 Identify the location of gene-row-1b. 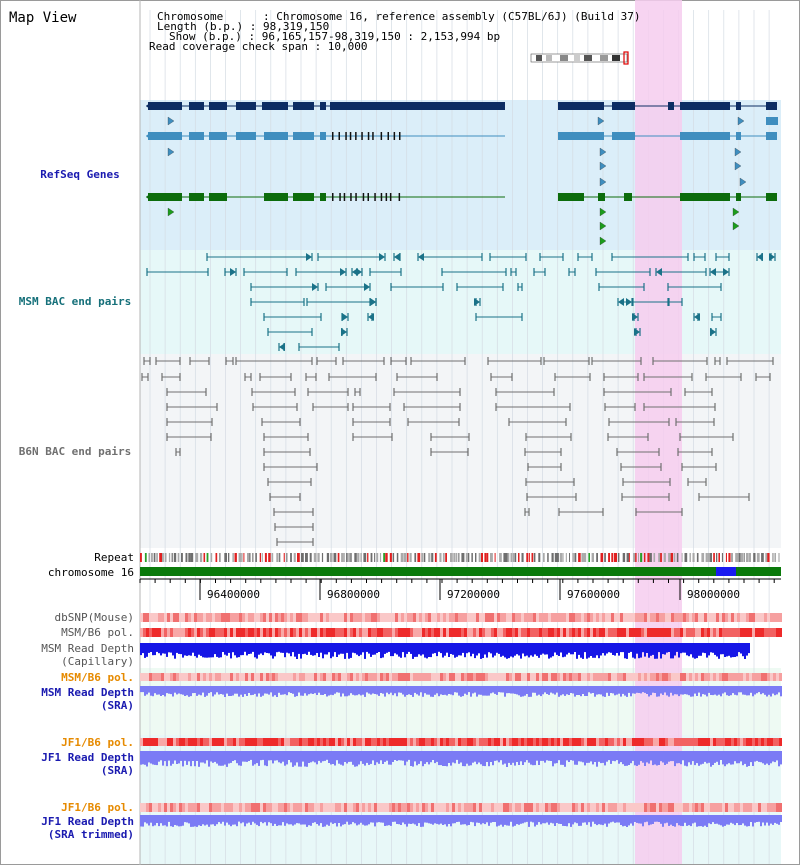
(667, 106).